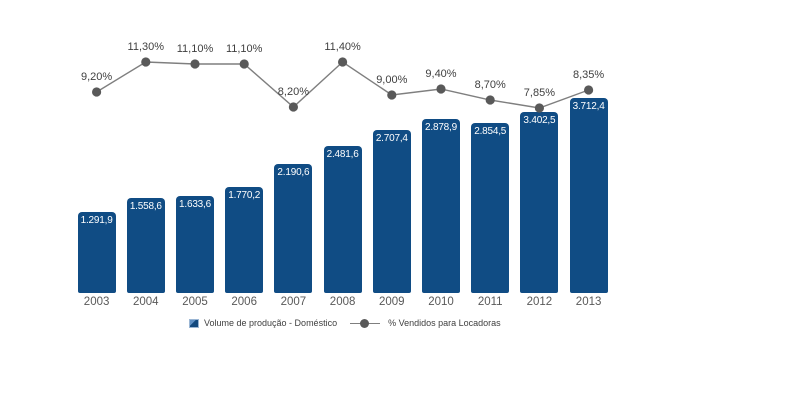 This screenshot has height=400, width=800. What do you see at coordinates (244, 240) in the screenshot?
I see `bar-2006: 1.770,2` at bounding box center [244, 240].